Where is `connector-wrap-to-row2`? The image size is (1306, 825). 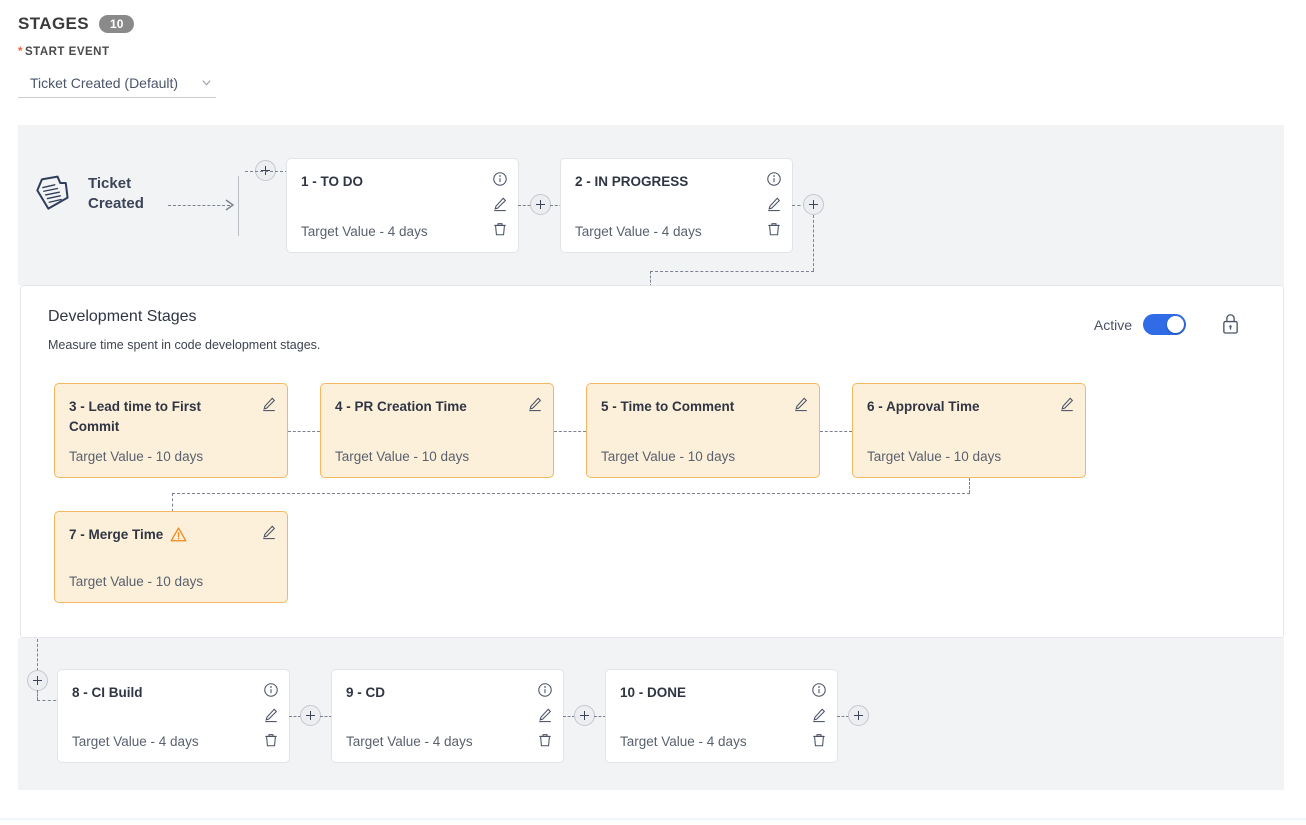
connector-wrap-to-row2 is located at coordinates (571, 493).